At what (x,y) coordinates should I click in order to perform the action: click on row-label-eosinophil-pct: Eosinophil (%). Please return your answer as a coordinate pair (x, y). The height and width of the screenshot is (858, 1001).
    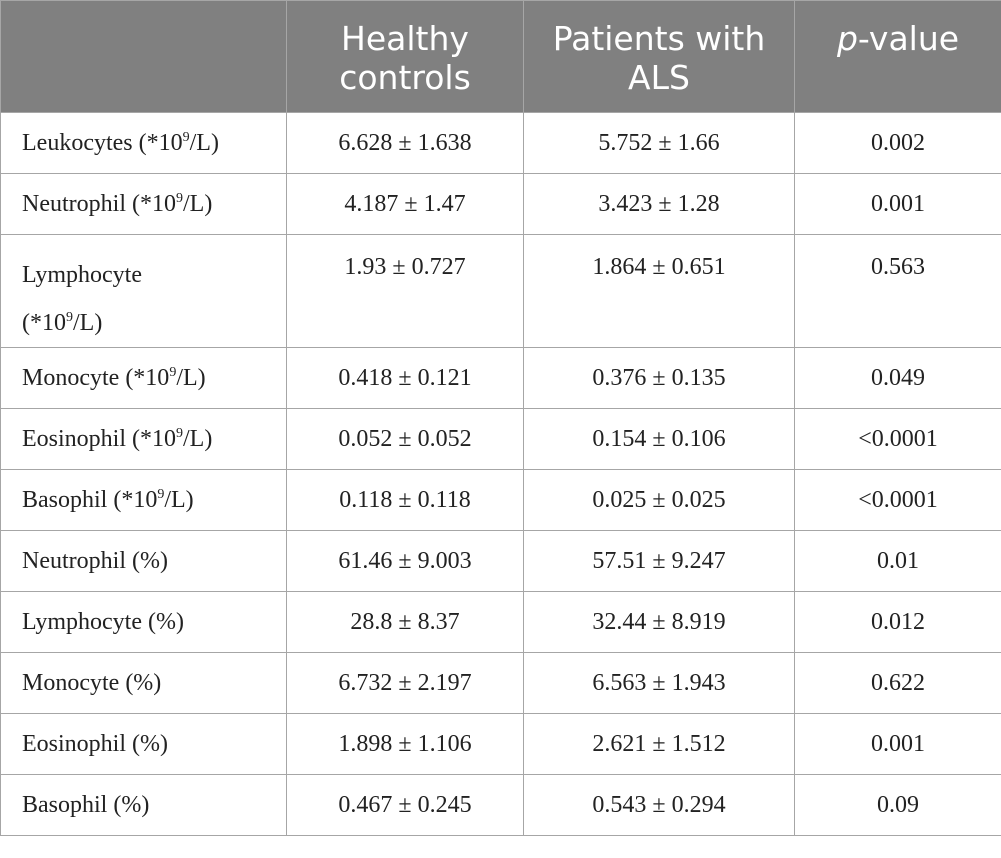
    Looking at the image, I should click on (143, 744).